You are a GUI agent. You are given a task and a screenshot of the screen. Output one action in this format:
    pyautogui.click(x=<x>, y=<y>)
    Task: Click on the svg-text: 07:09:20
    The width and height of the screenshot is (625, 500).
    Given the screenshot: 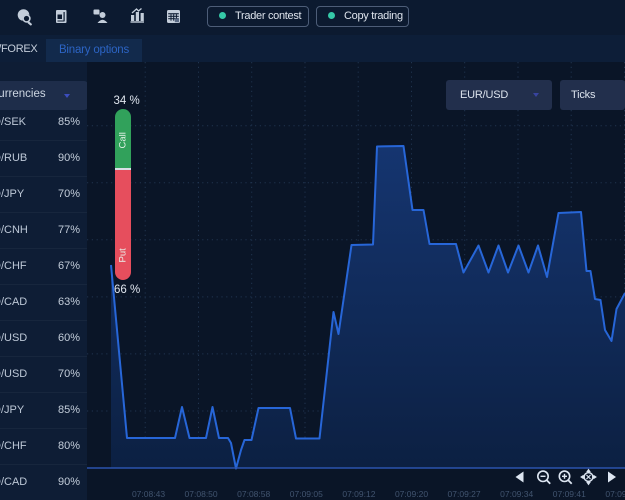 What is the action you would take?
    pyautogui.click(x=411, y=494)
    